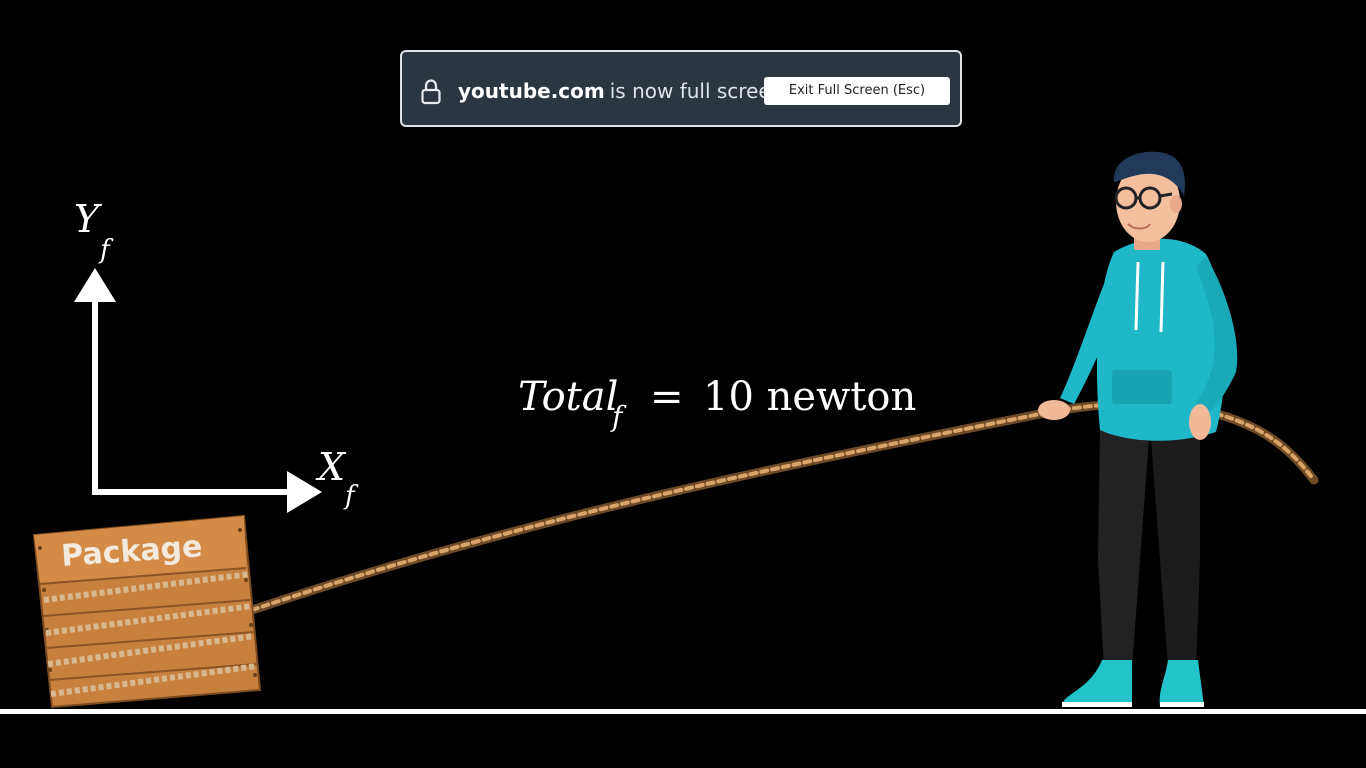  What do you see at coordinates (431, 92) in the screenshot?
I see `lock-icon` at bounding box center [431, 92].